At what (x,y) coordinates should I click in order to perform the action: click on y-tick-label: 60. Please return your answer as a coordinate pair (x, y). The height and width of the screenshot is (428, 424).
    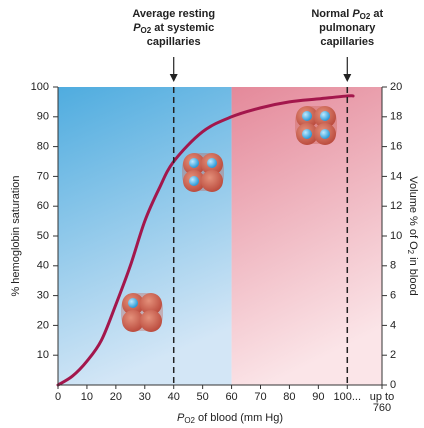
    Looking at the image, I should click on (43, 206).